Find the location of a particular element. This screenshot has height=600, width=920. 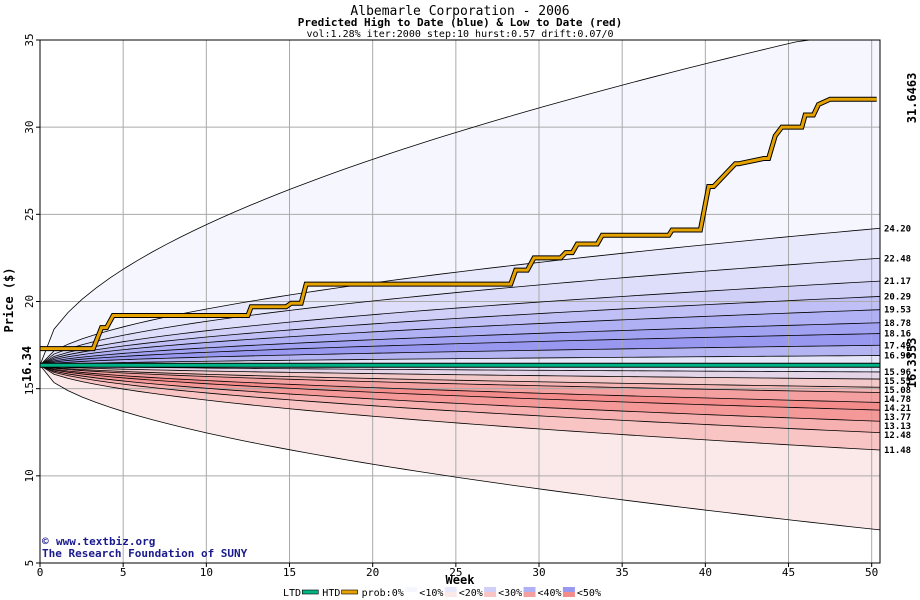

percentile-label: 13.13 is located at coordinates (897, 427).